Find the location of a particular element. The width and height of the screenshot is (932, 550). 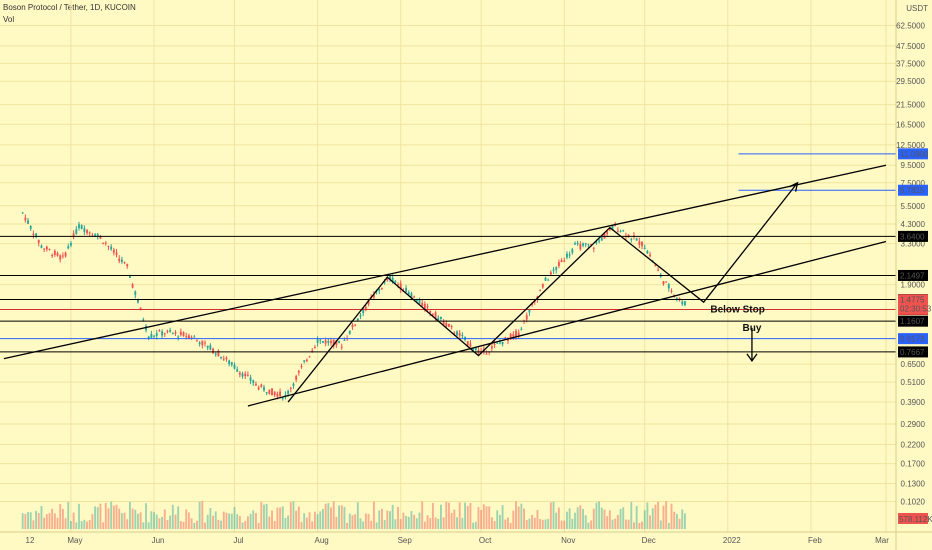

price-tick-label: 29.5000 is located at coordinates (910, 81).